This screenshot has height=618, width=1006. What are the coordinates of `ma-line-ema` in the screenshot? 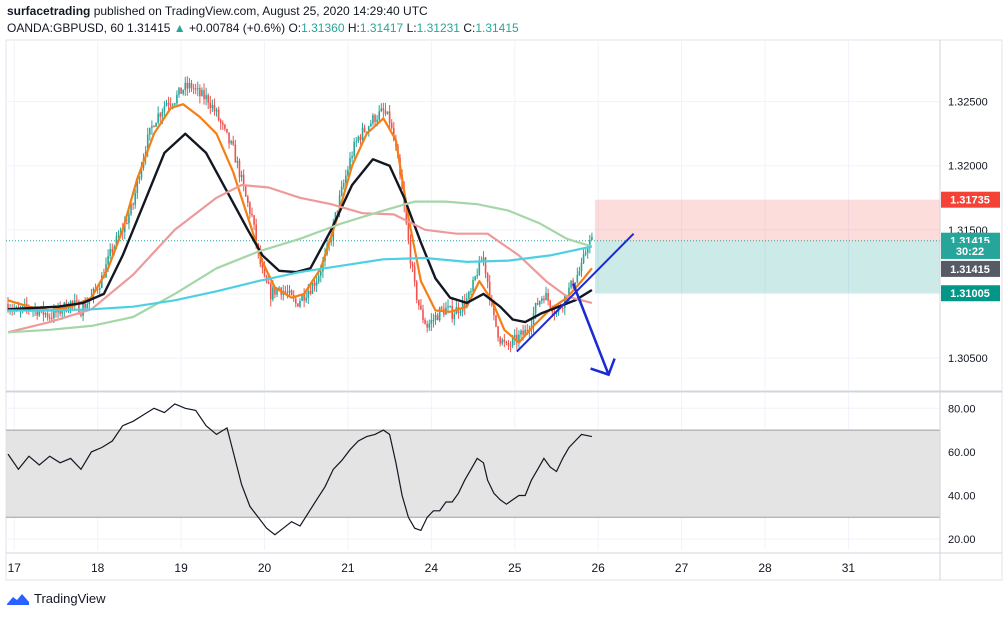 It's located at (300, 278).